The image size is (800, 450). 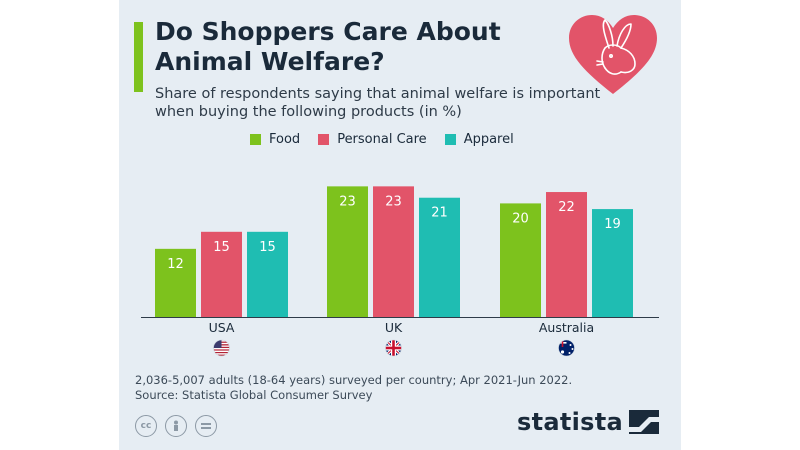 What do you see at coordinates (393, 348) in the screenshot?
I see `uk-flag-icon` at bounding box center [393, 348].